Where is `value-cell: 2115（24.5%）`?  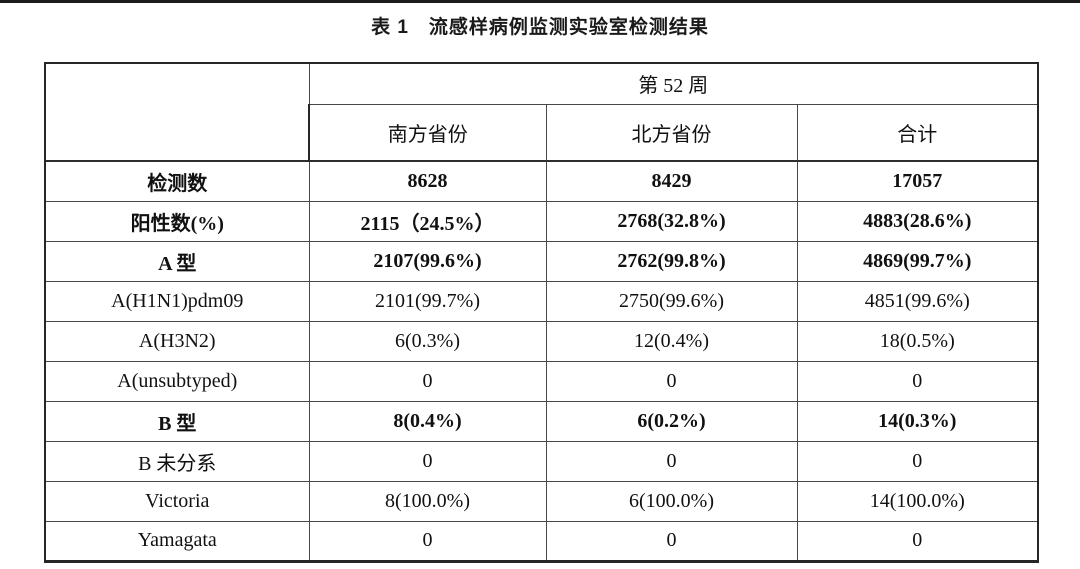 value-cell: 2115（24.5%） is located at coordinates (427, 221).